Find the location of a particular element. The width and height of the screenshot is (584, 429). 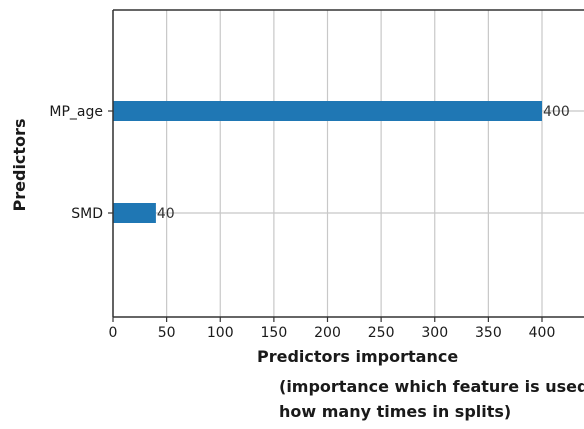

data-label-1: 40 is located at coordinates (166, 214).